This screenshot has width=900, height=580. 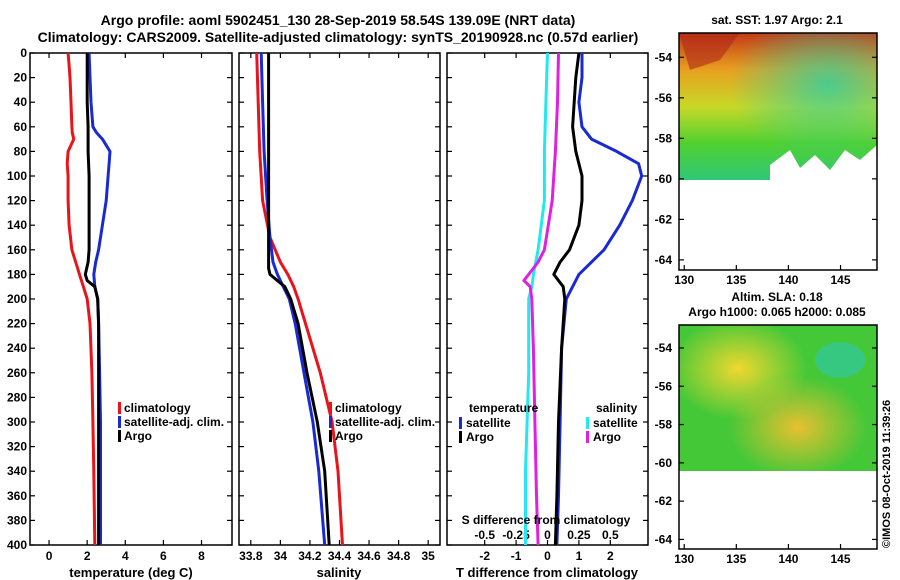 What do you see at coordinates (547, 572) in the screenshot?
I see `t-difference-xlabel: T difference from climatology` at bounding box center [547, 572].